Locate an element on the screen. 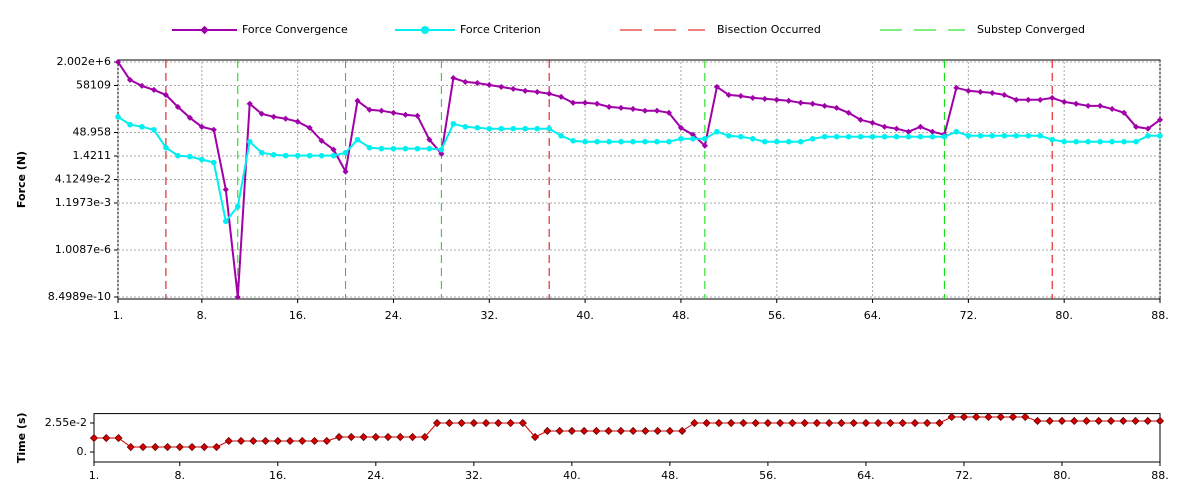 The image size is (1188, 490). x-tick-label: 72. is located at coordinates (969, 315).